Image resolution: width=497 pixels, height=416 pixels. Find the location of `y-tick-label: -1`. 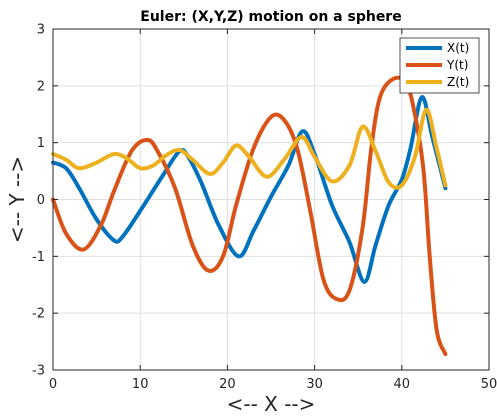

y-tick-label: -1 is located at coordinates (38, 257).